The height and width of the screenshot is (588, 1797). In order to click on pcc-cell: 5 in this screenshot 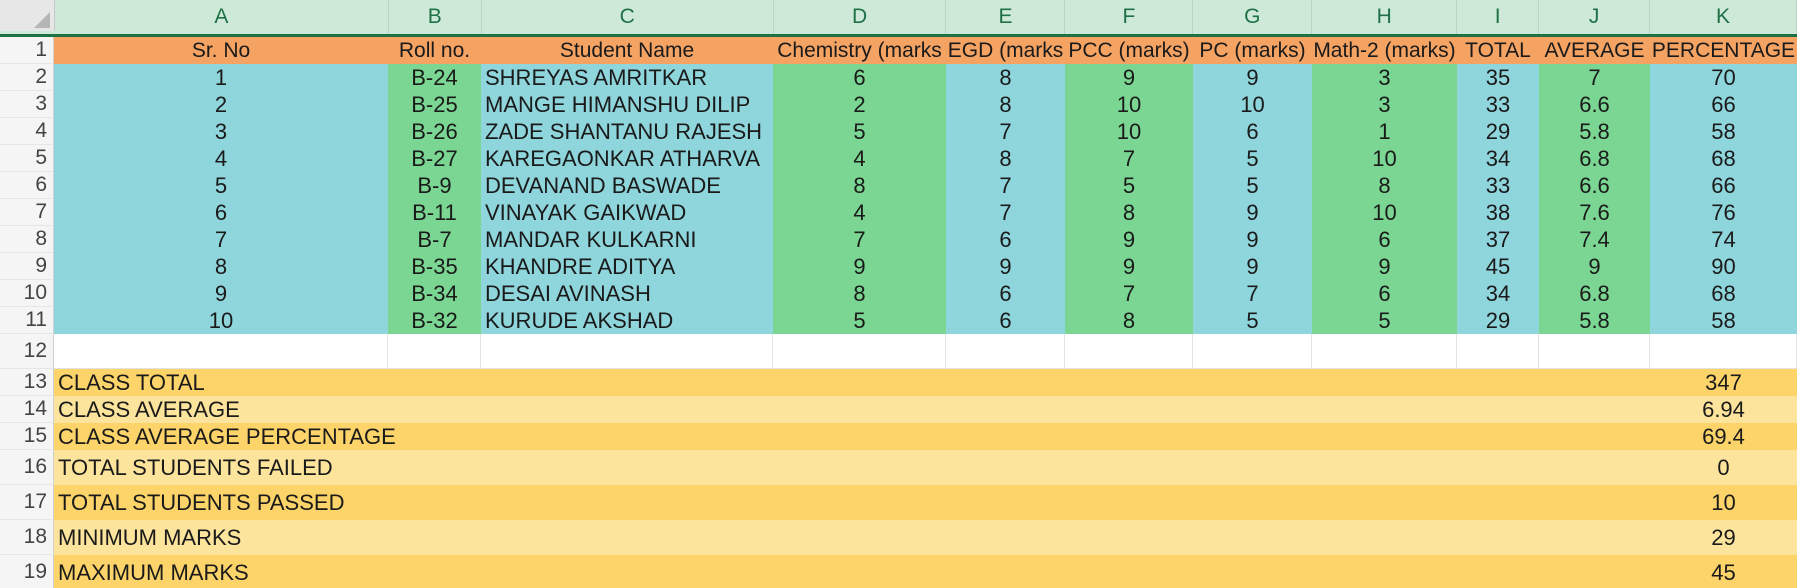, I will do `click(1129, 185)`.